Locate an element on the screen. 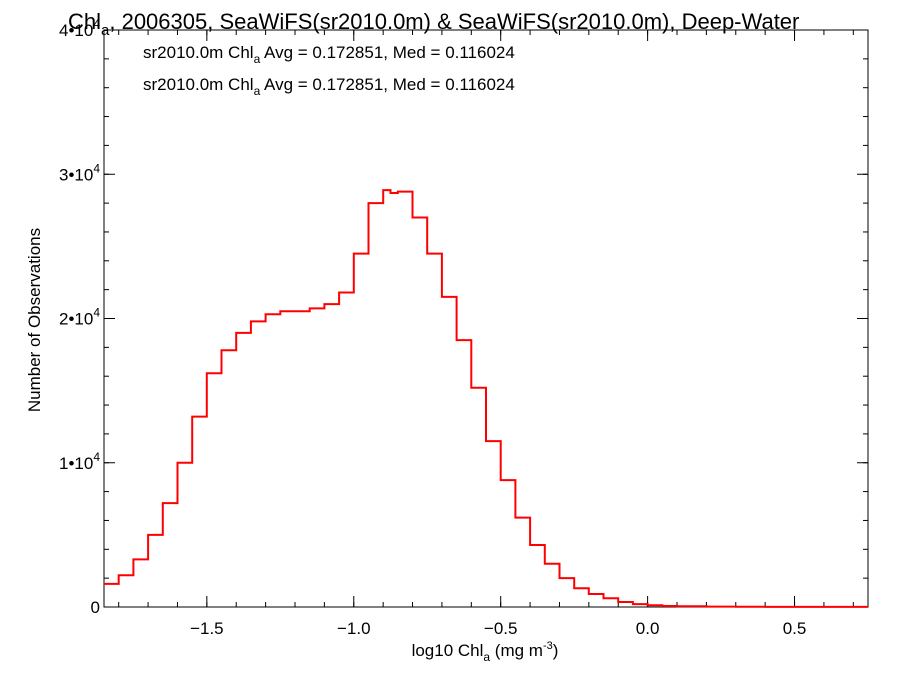 The image size is (900, 675). annotation-2-sub: a is located at coordinates (257, 91).